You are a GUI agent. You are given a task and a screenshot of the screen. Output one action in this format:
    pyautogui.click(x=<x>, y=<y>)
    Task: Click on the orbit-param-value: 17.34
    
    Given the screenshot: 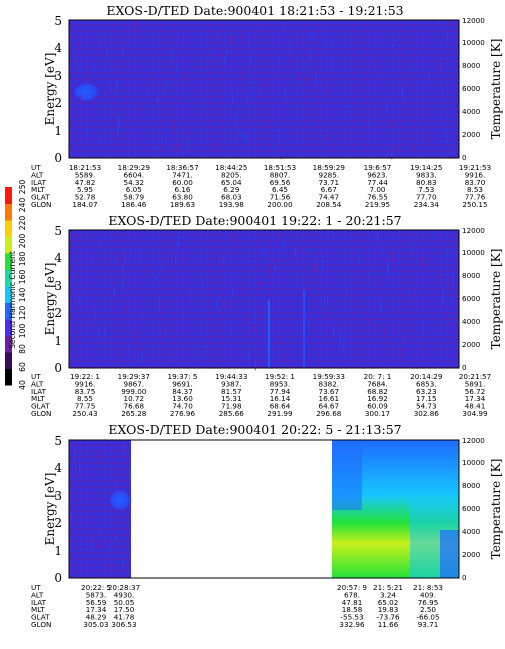 What is the action you would take?
    pyautogui.click(x=96, y=609)
    